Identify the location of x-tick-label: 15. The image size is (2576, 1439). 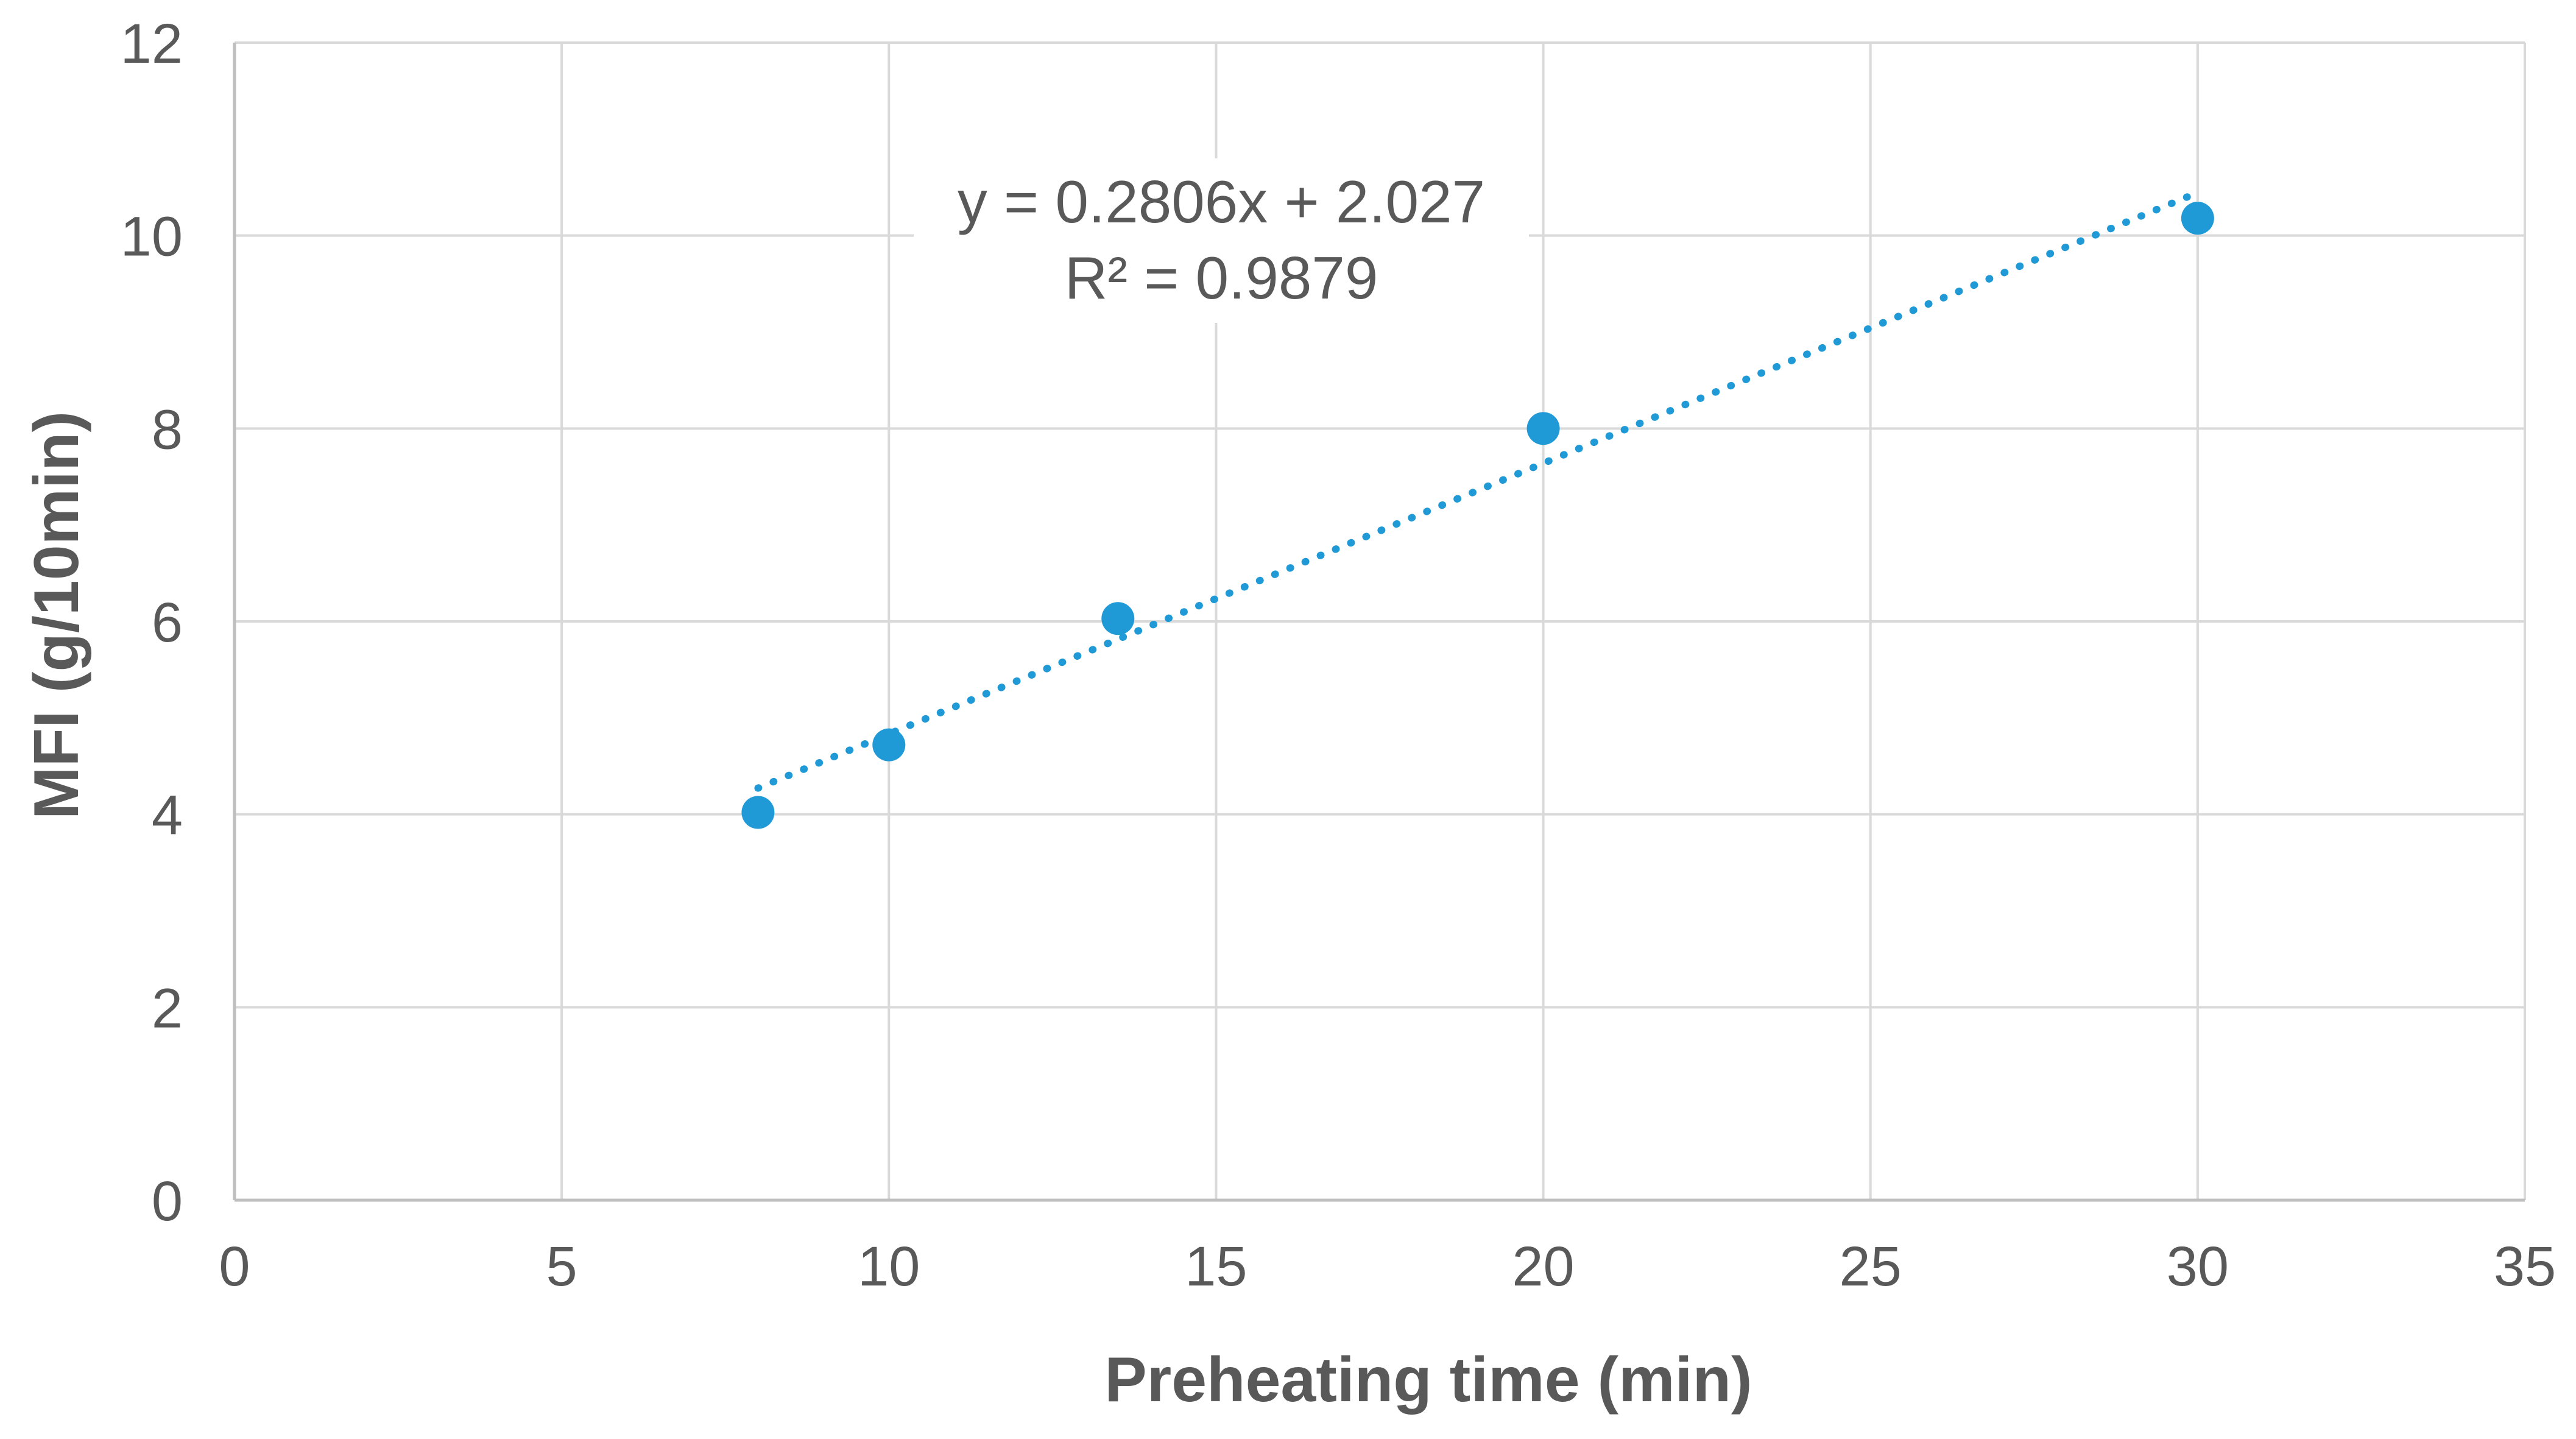
(1216, 1267).